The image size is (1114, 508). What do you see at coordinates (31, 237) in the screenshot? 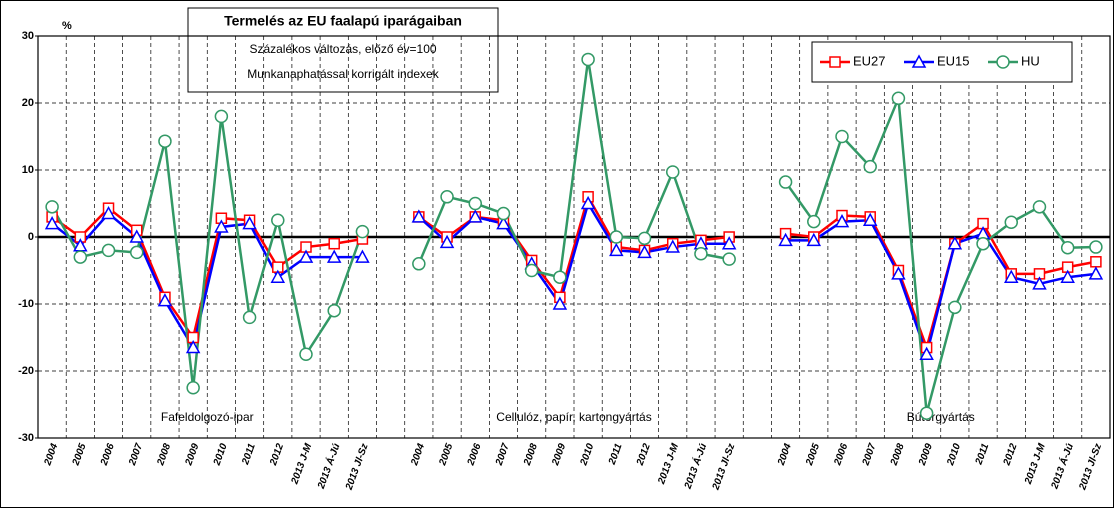
I see `y-tick-label: 0` at bounding box center [31, 237].